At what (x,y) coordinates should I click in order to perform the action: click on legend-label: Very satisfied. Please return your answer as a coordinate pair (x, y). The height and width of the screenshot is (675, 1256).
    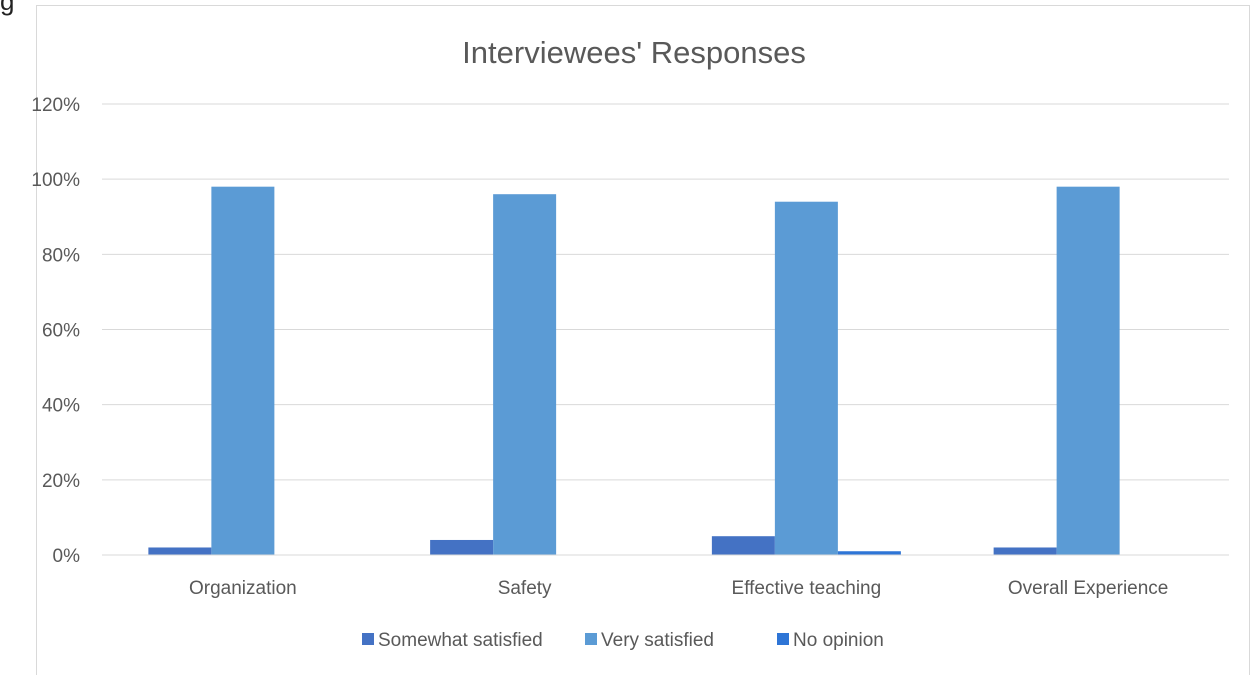
    Looking at the image, I should click on (657, 640).